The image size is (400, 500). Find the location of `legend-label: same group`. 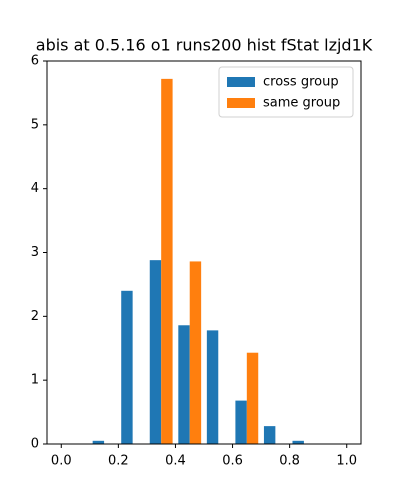

legend-label: same group is located at coordinates (301, 103).